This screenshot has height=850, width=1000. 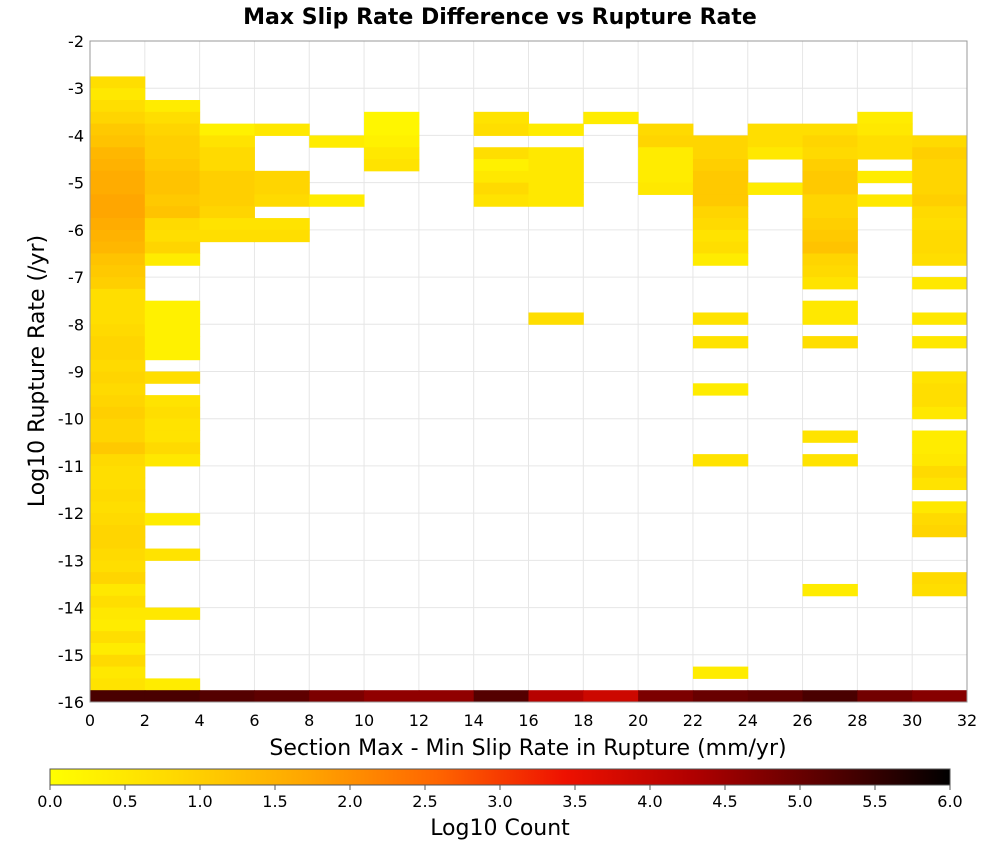 I want to click on y-tick-label: -11, so click(x=71, y=466).